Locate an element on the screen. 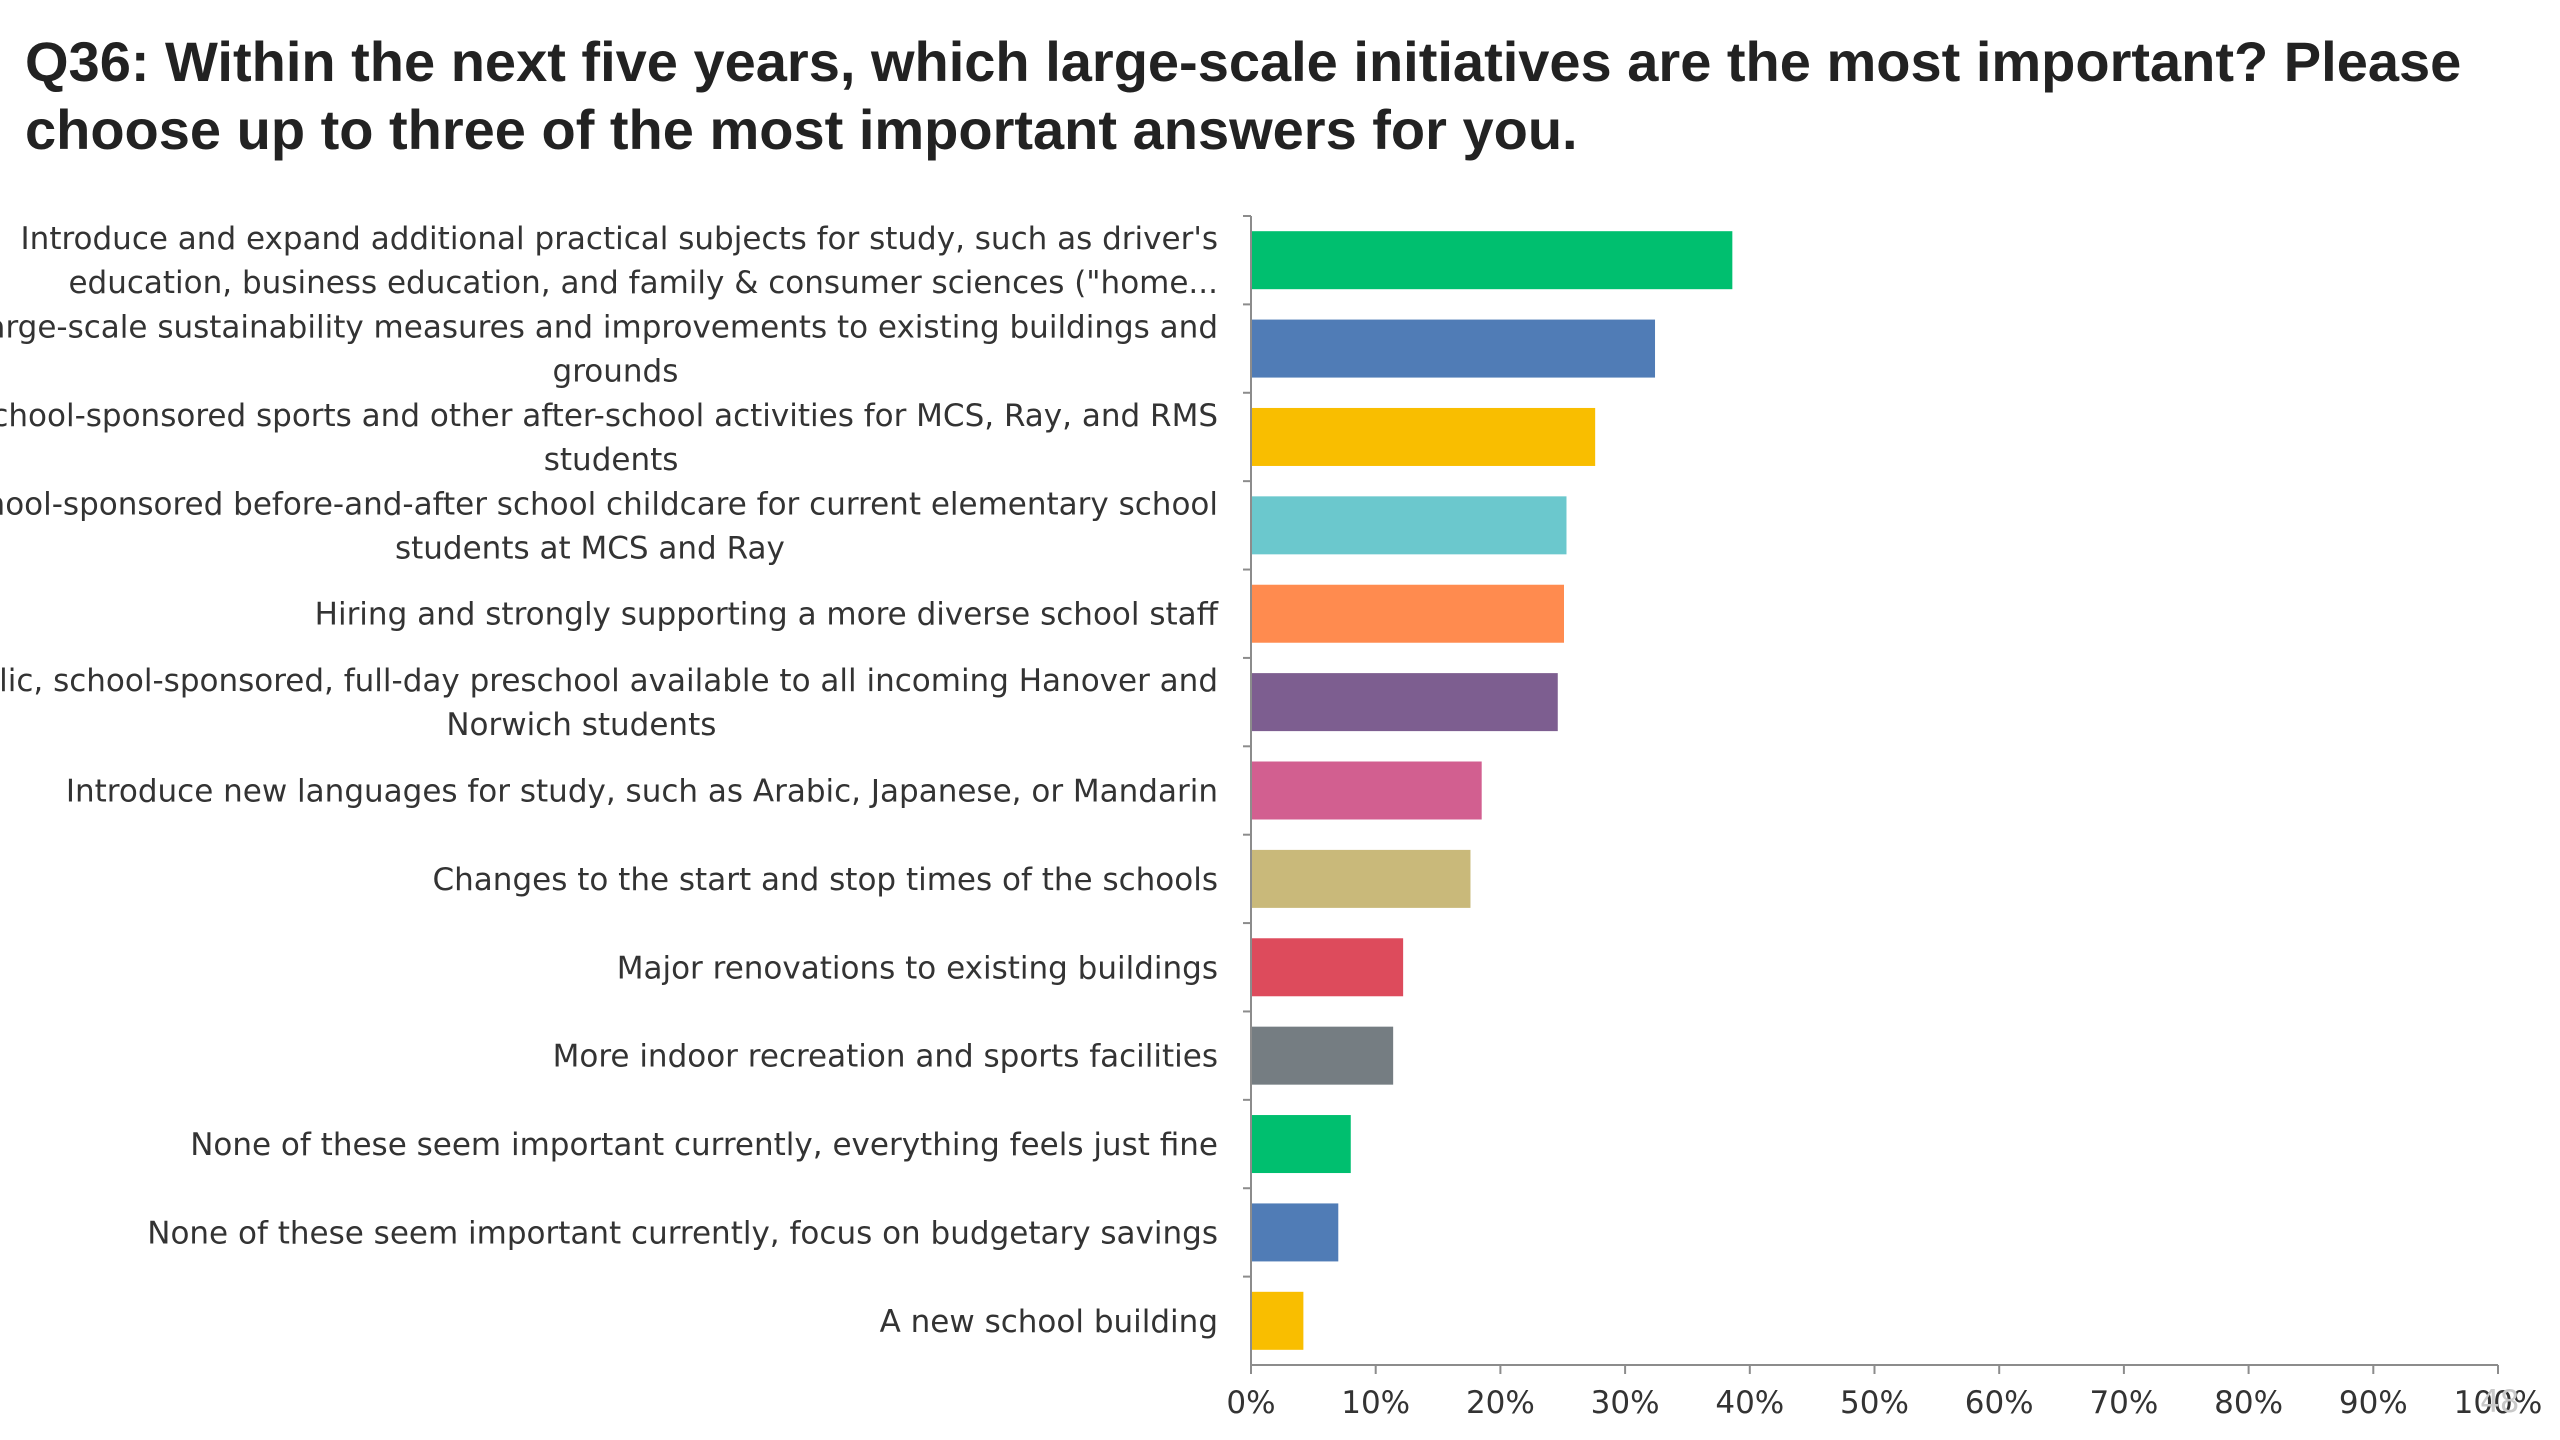  category-label: A new school building is located at coordinates (1049, 1322).